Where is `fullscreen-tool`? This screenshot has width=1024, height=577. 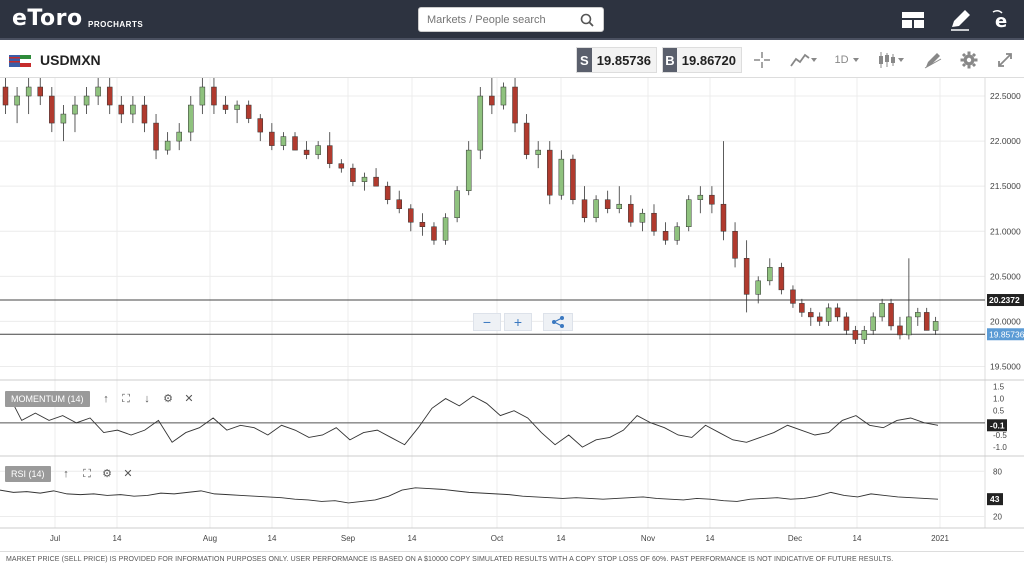
fullscreen-tool is located at coordinates (1005, 60).